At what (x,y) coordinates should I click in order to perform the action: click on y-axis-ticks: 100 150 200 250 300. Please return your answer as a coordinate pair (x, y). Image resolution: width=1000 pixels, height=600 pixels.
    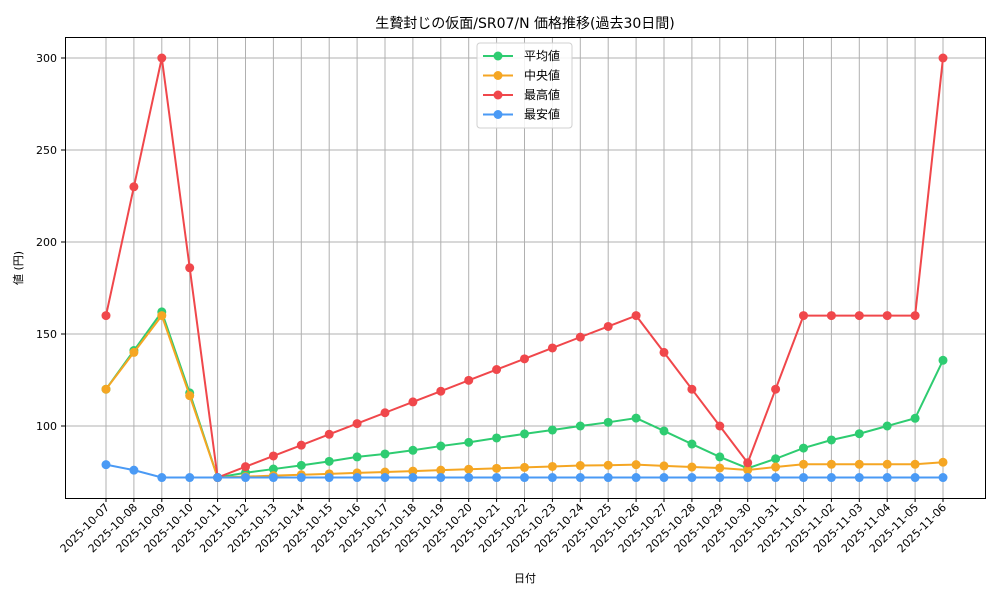
    Looking at the image, I should click on (50, 242).